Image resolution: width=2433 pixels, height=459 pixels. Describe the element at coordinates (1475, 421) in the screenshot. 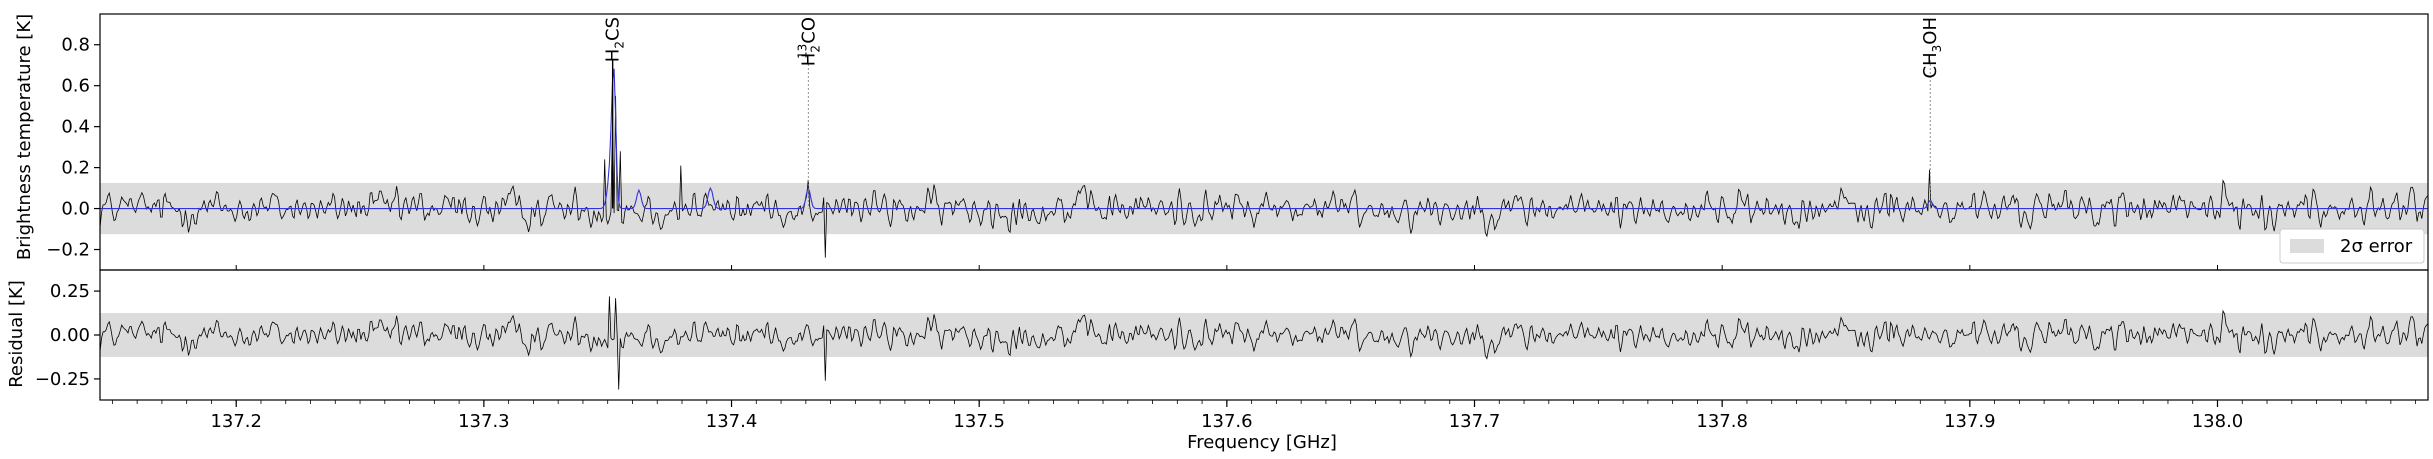

I see `x-tick-label: 137.7` at that location.